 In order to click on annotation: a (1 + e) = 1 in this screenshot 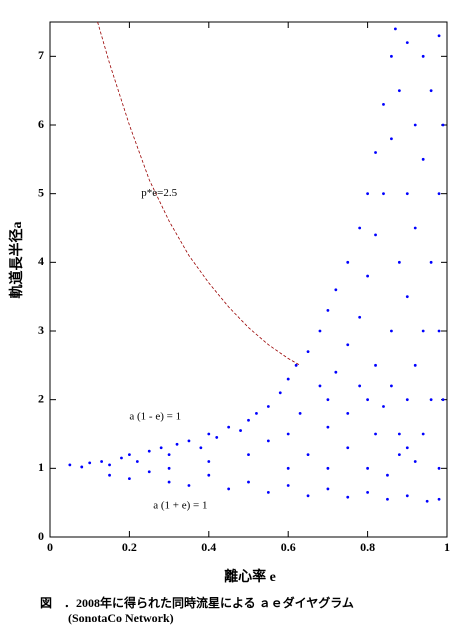, I will do `click(180, 506)`.